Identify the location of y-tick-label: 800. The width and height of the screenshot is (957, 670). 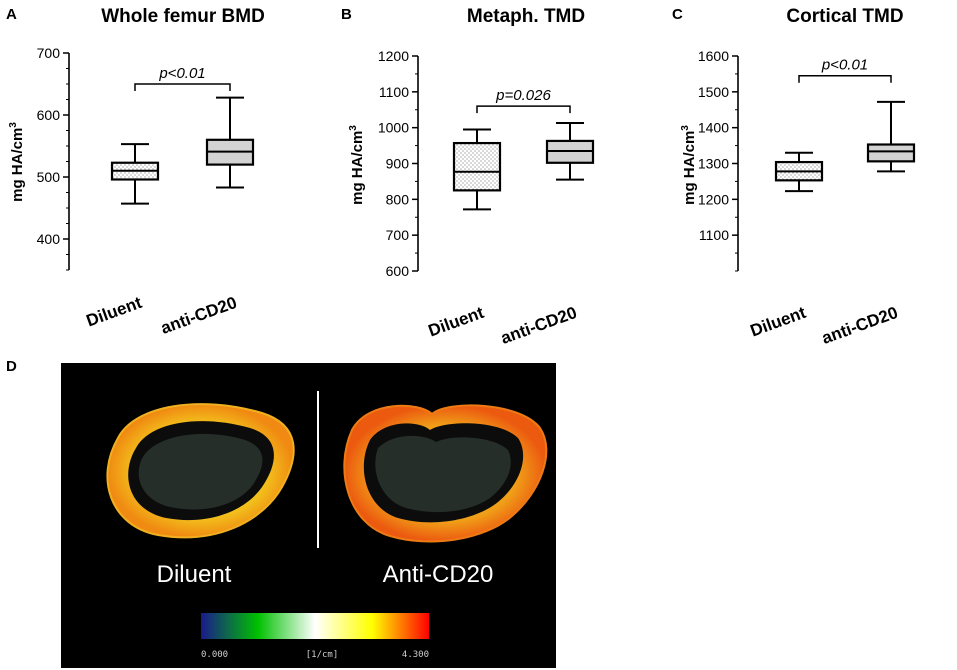
(398, 199).